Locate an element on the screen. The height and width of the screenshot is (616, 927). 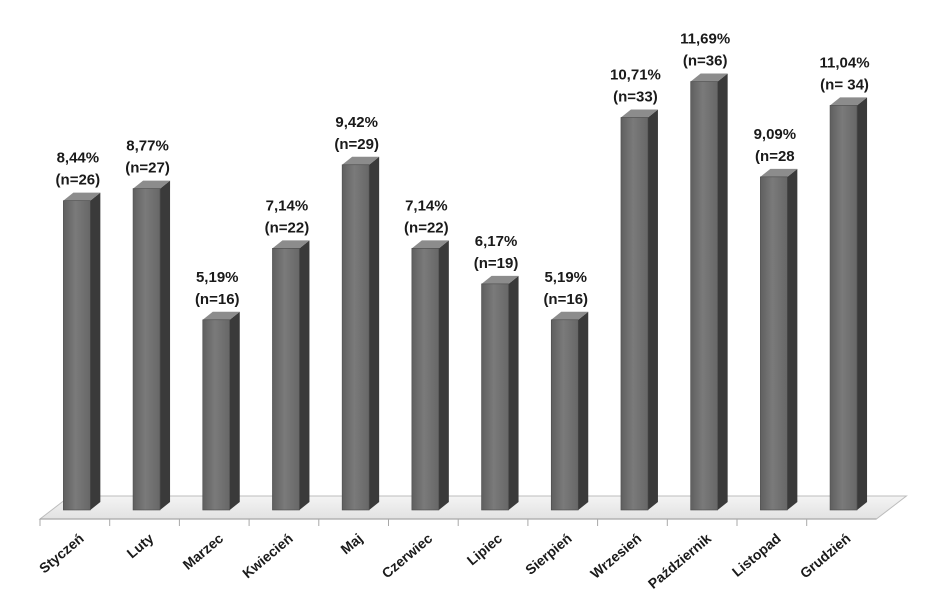
data-label-percent: 9,42% is located at coordinates (356, 122).